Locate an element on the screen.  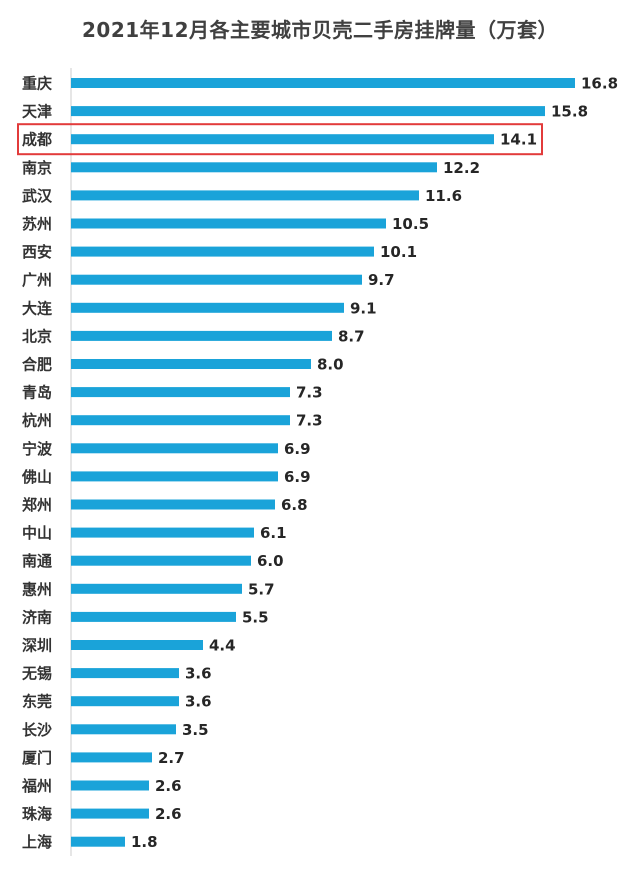
category-label: 杭州 is located at coordinates (37, 421).